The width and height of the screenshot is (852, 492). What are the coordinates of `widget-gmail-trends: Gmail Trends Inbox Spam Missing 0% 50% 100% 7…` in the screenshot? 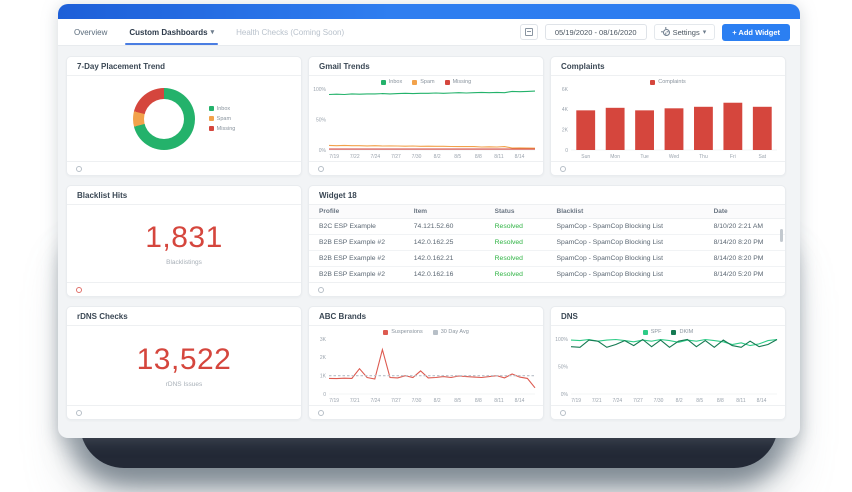 It's located at (426, 116).